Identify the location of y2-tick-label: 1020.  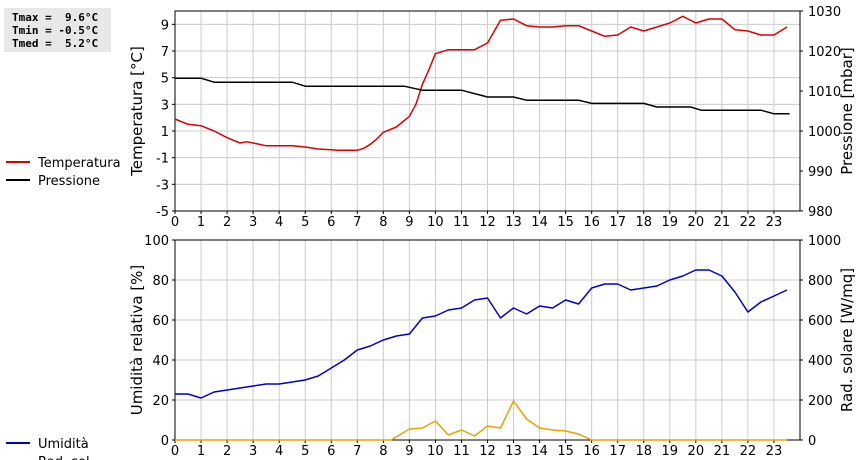
(824, 52).